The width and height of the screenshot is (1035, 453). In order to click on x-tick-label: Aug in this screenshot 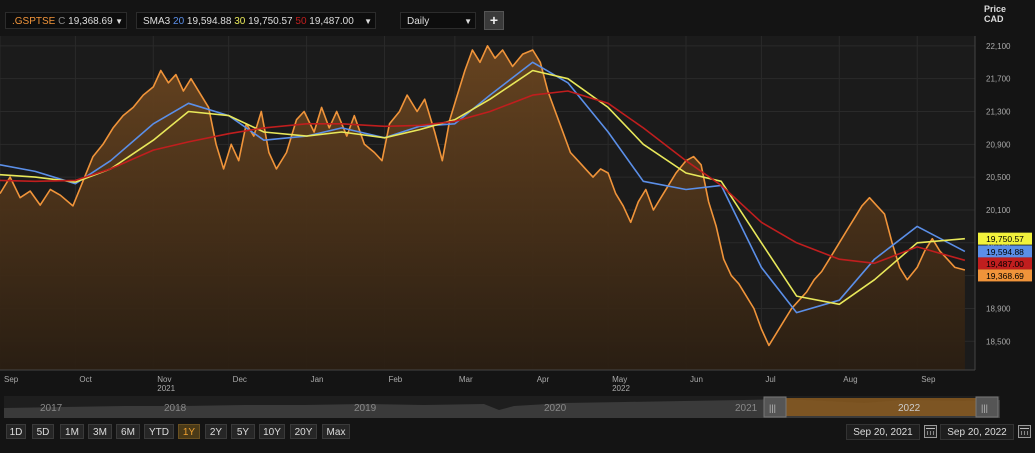, I will do `click(850, 379)`.